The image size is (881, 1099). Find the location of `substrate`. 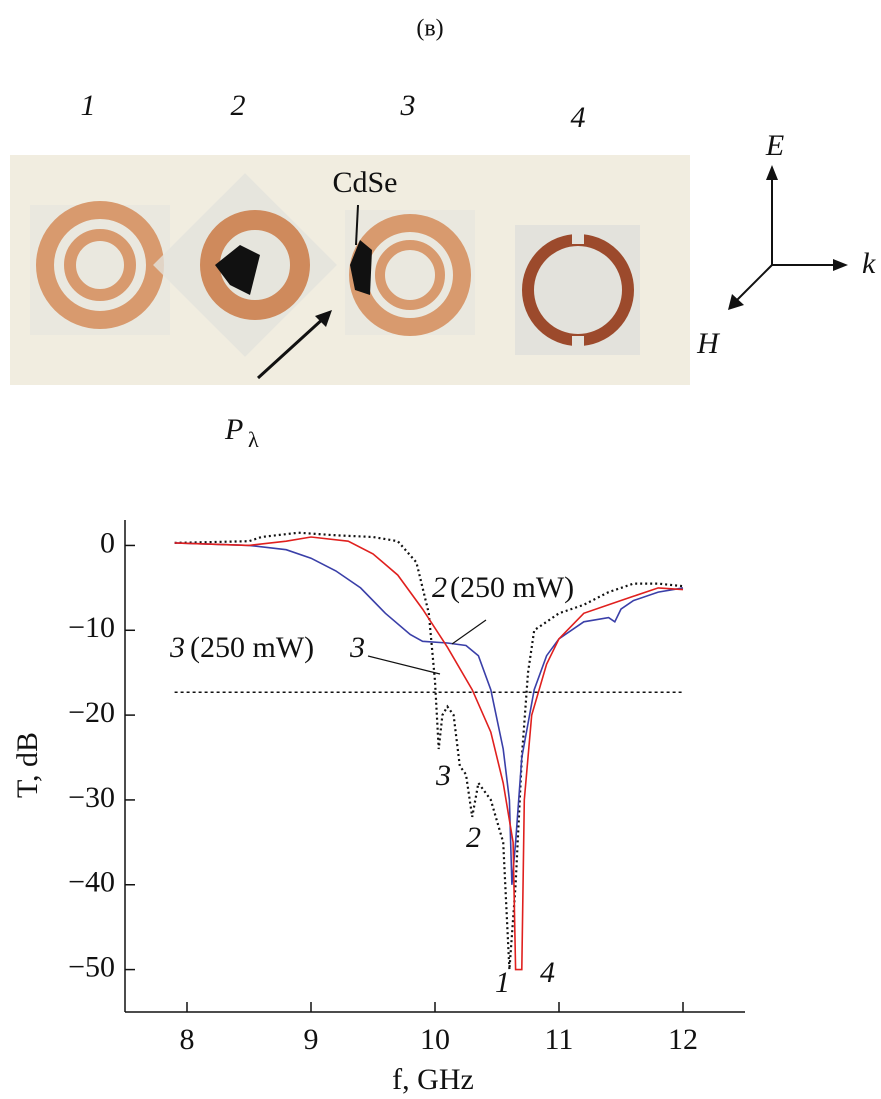

substrate is located at coordinates (577, 290).